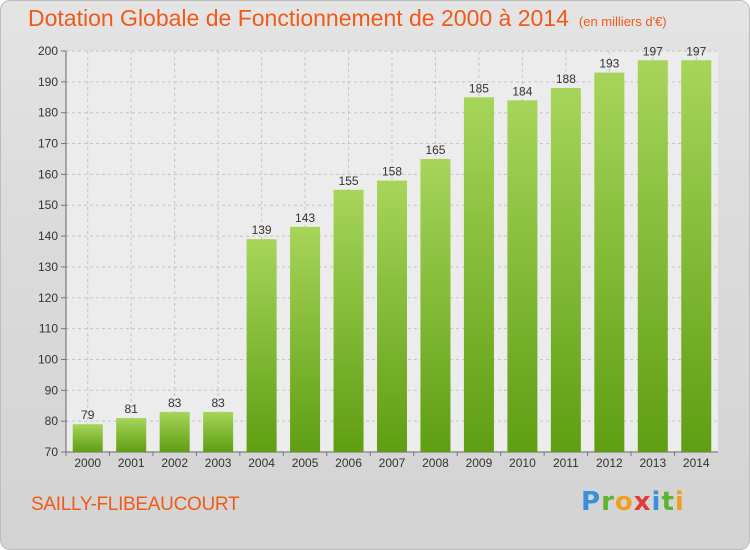  I want to click on x-tick-label: 2004, so click(261, 463).